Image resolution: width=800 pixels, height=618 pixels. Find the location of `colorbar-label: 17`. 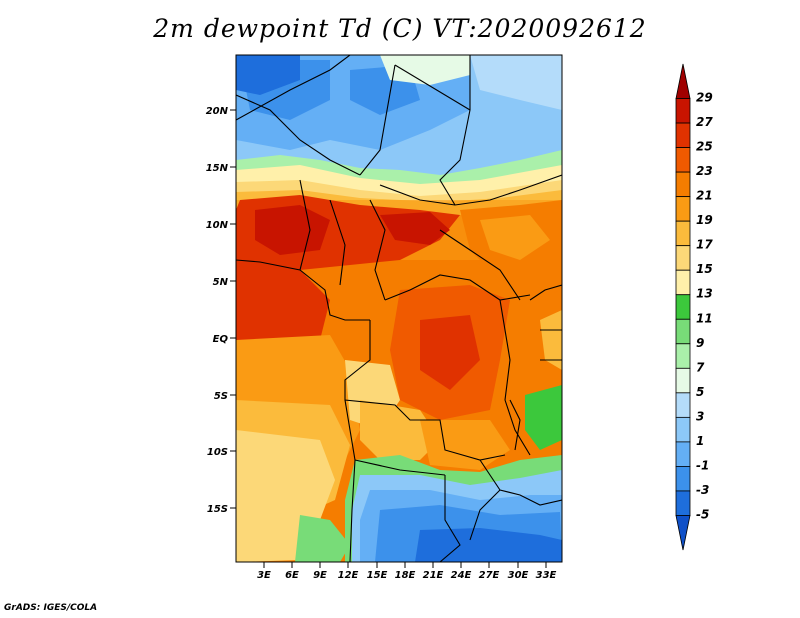

colorbar-label: 17 is located at coordinates (704, 245).